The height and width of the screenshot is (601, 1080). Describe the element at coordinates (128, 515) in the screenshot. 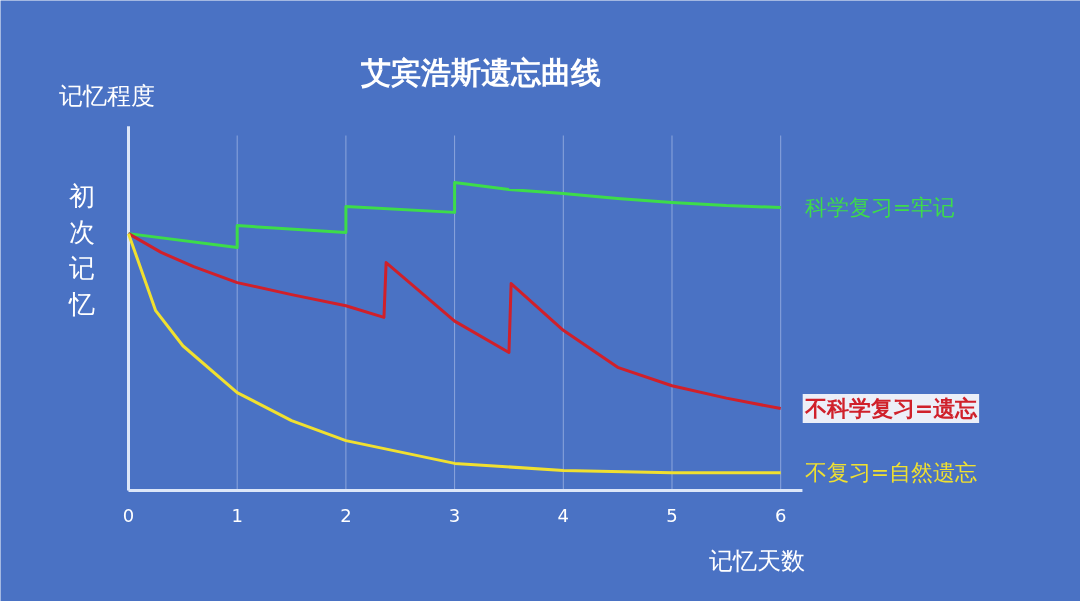

I see `x-tick-label: 0` at that location.